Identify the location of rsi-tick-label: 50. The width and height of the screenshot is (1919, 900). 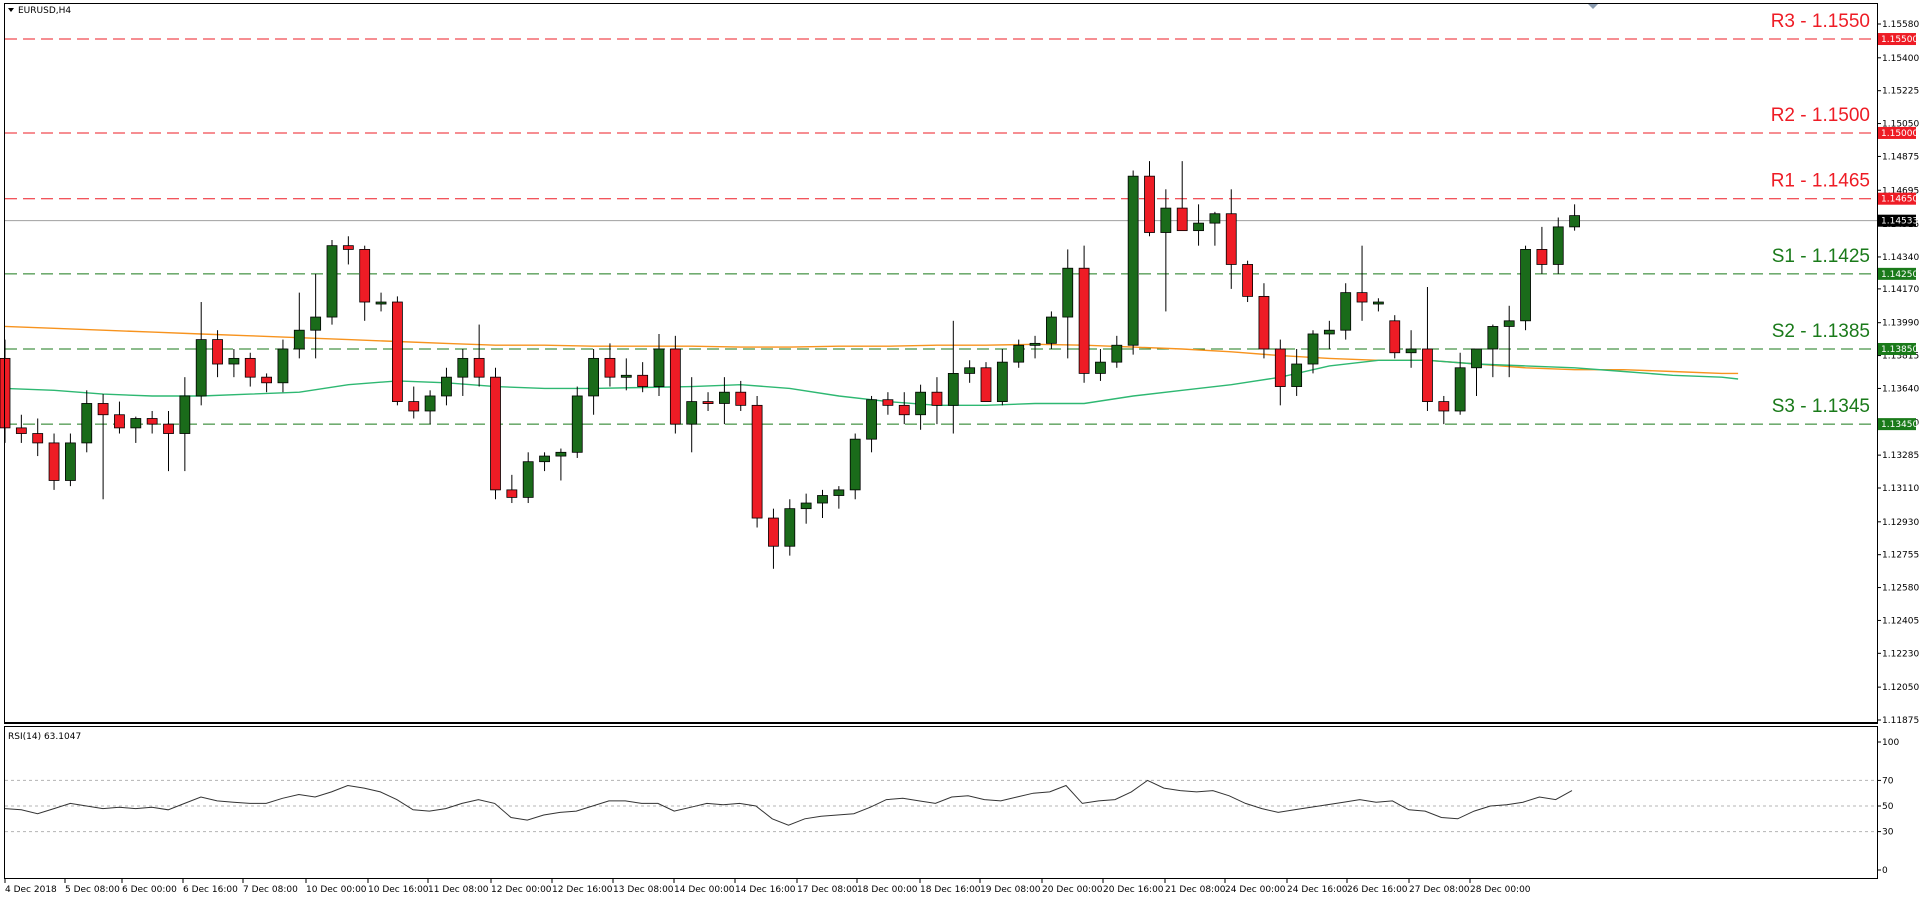
(1888, 807).